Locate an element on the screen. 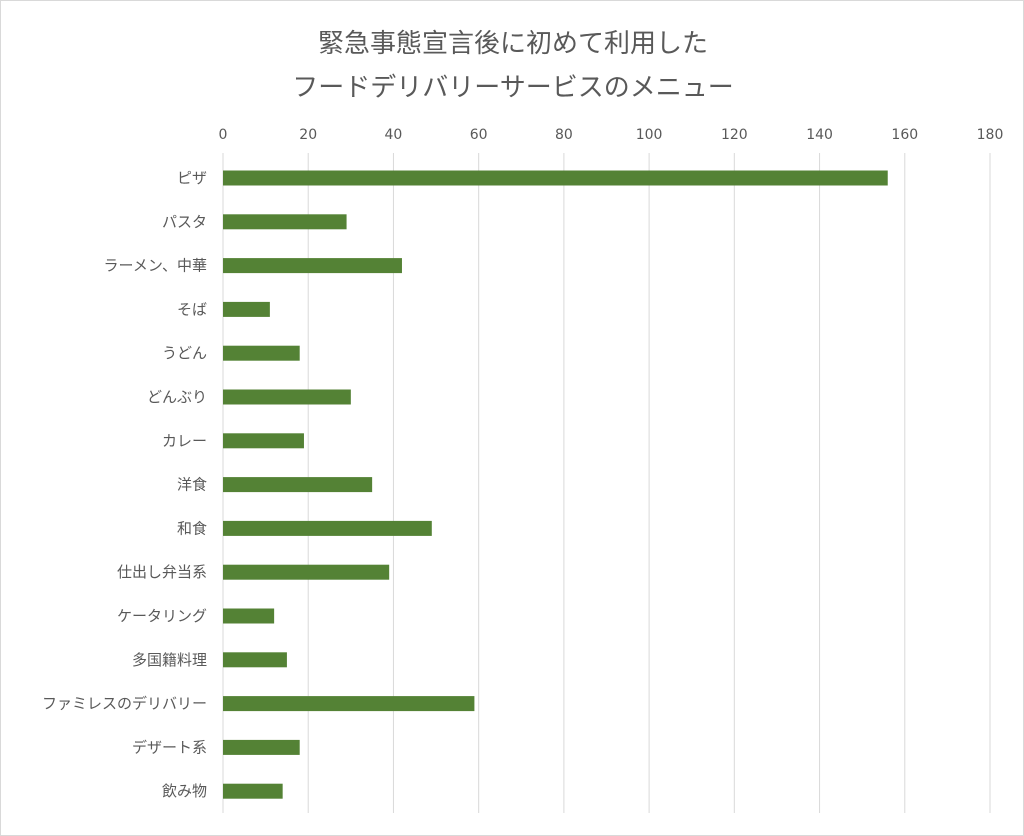  chart-title-line-2: フードデリバリーサービスのメニュー is located at coordinates (513, 88).